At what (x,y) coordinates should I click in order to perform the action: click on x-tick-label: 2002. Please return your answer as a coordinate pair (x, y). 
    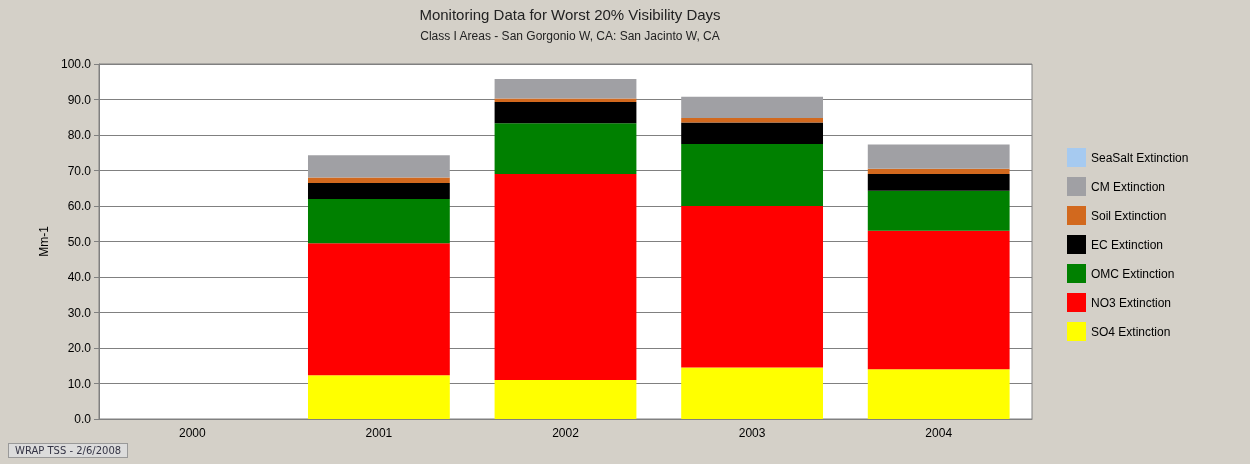
    Looking at the image, I should click on (566, 433).